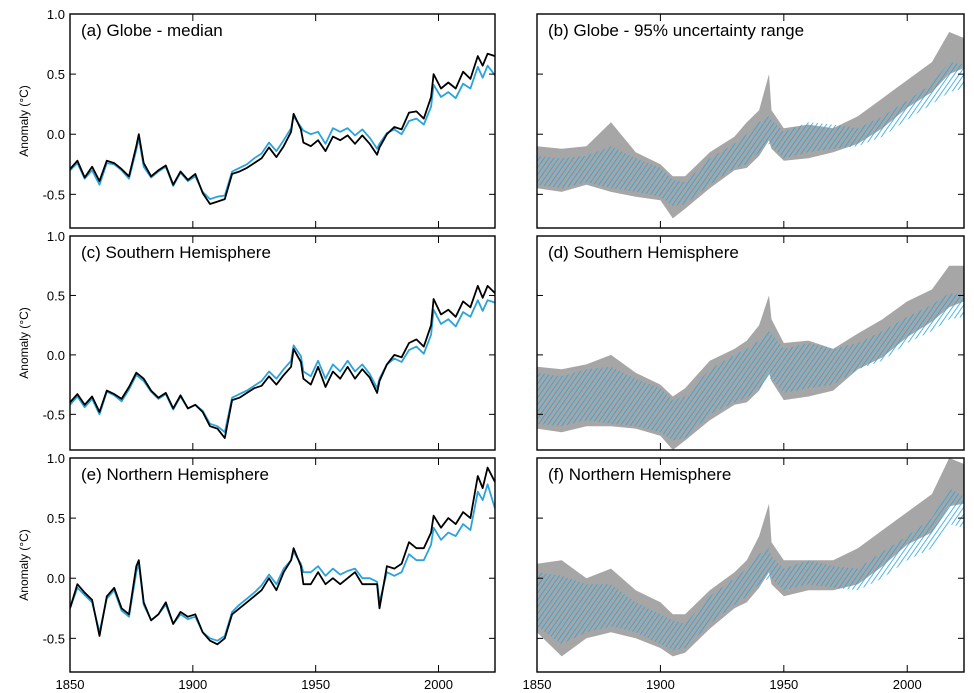 This screenshot has width=974, height=693. I want to click on xtick-label-e-0: 1850, so click(70, 684).